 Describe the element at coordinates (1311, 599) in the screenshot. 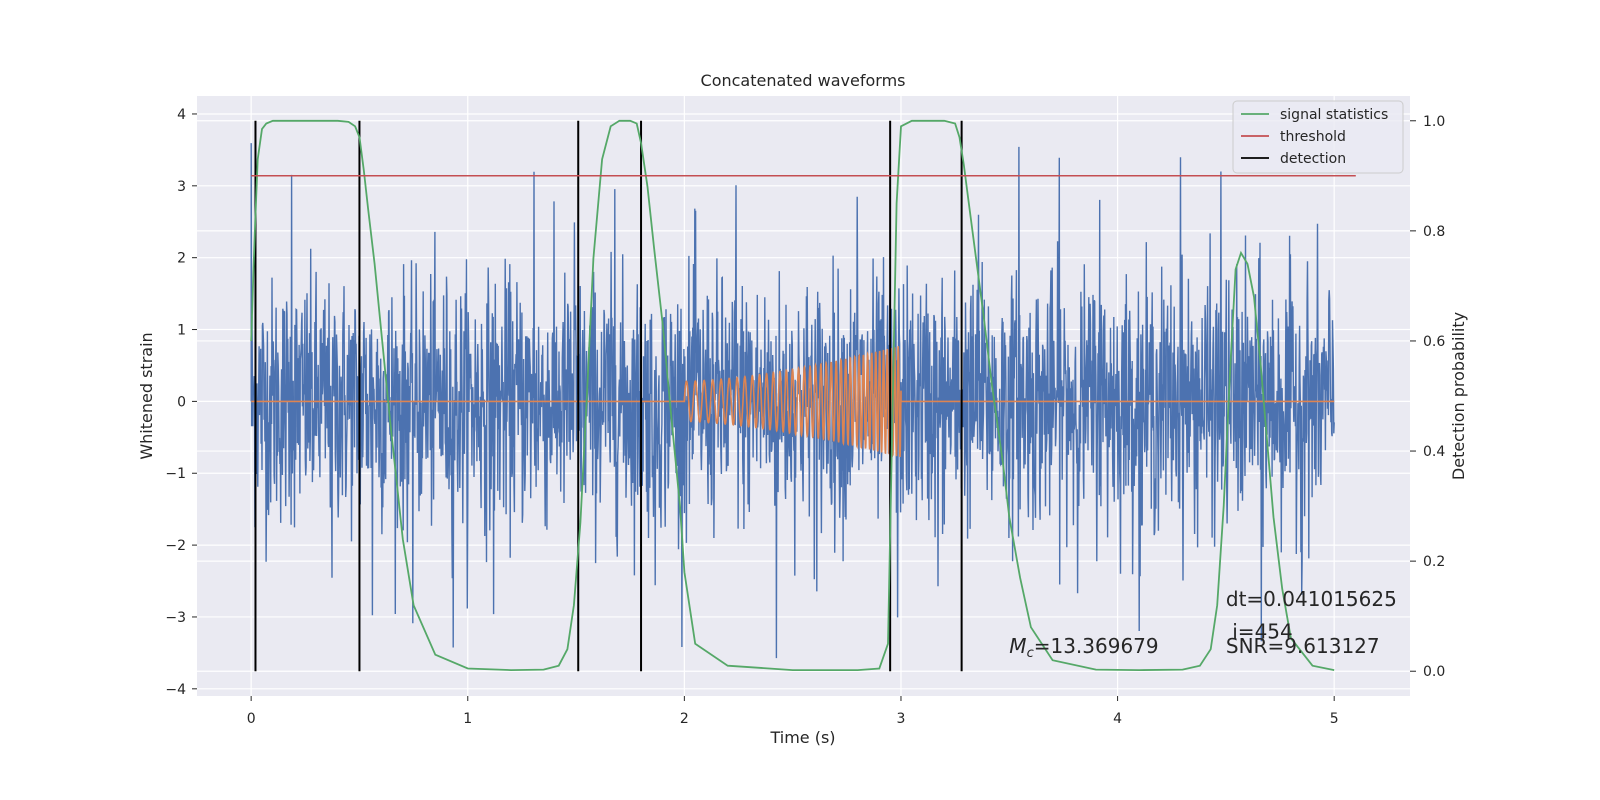

I see `dt-annotation: dt=0.041015625` at that location.